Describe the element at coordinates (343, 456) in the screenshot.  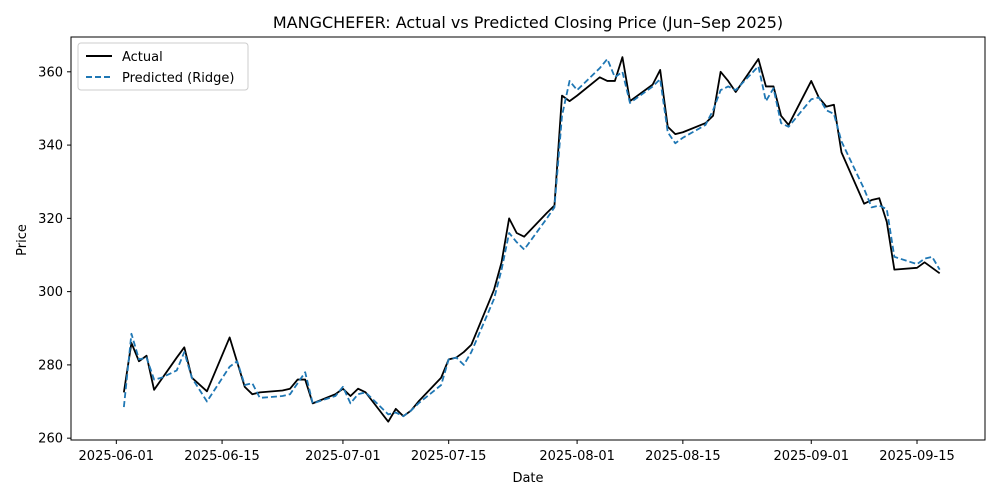
I see `x-tick-label: 2025-07-01` at that location.